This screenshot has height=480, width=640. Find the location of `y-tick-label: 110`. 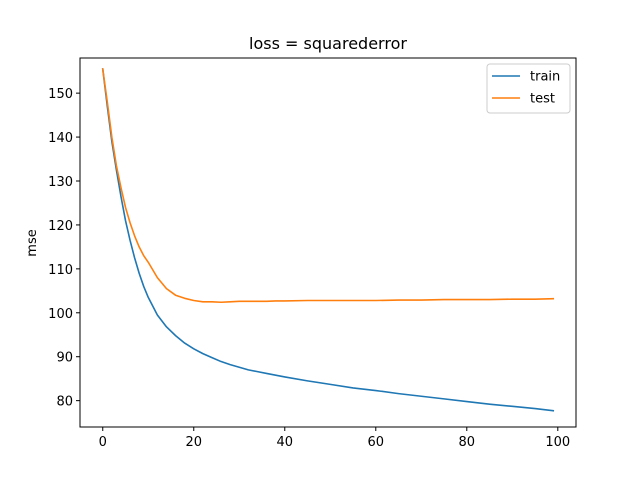

y-tick-label: 110 is located at coordinates (60, 270).